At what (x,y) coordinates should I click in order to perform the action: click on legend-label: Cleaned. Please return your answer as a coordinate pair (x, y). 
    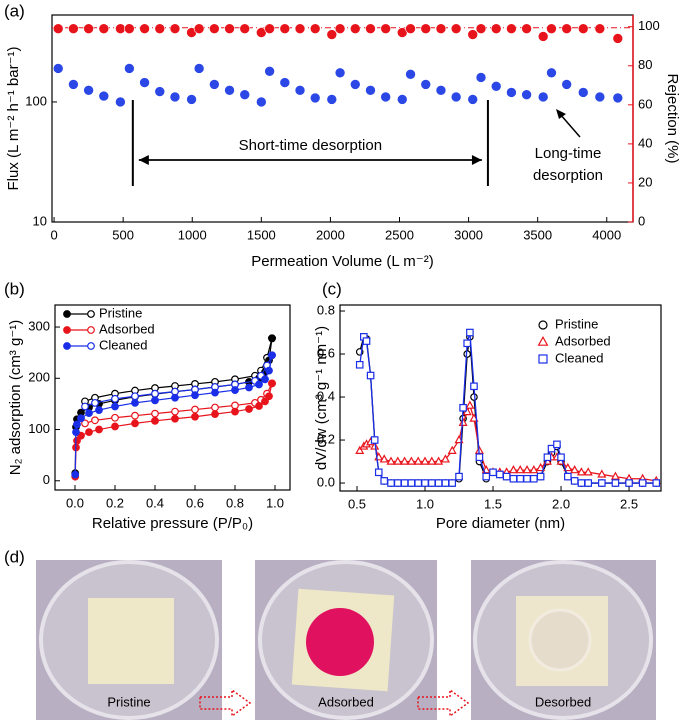
    Looking at the image, I should click on (123, 344).